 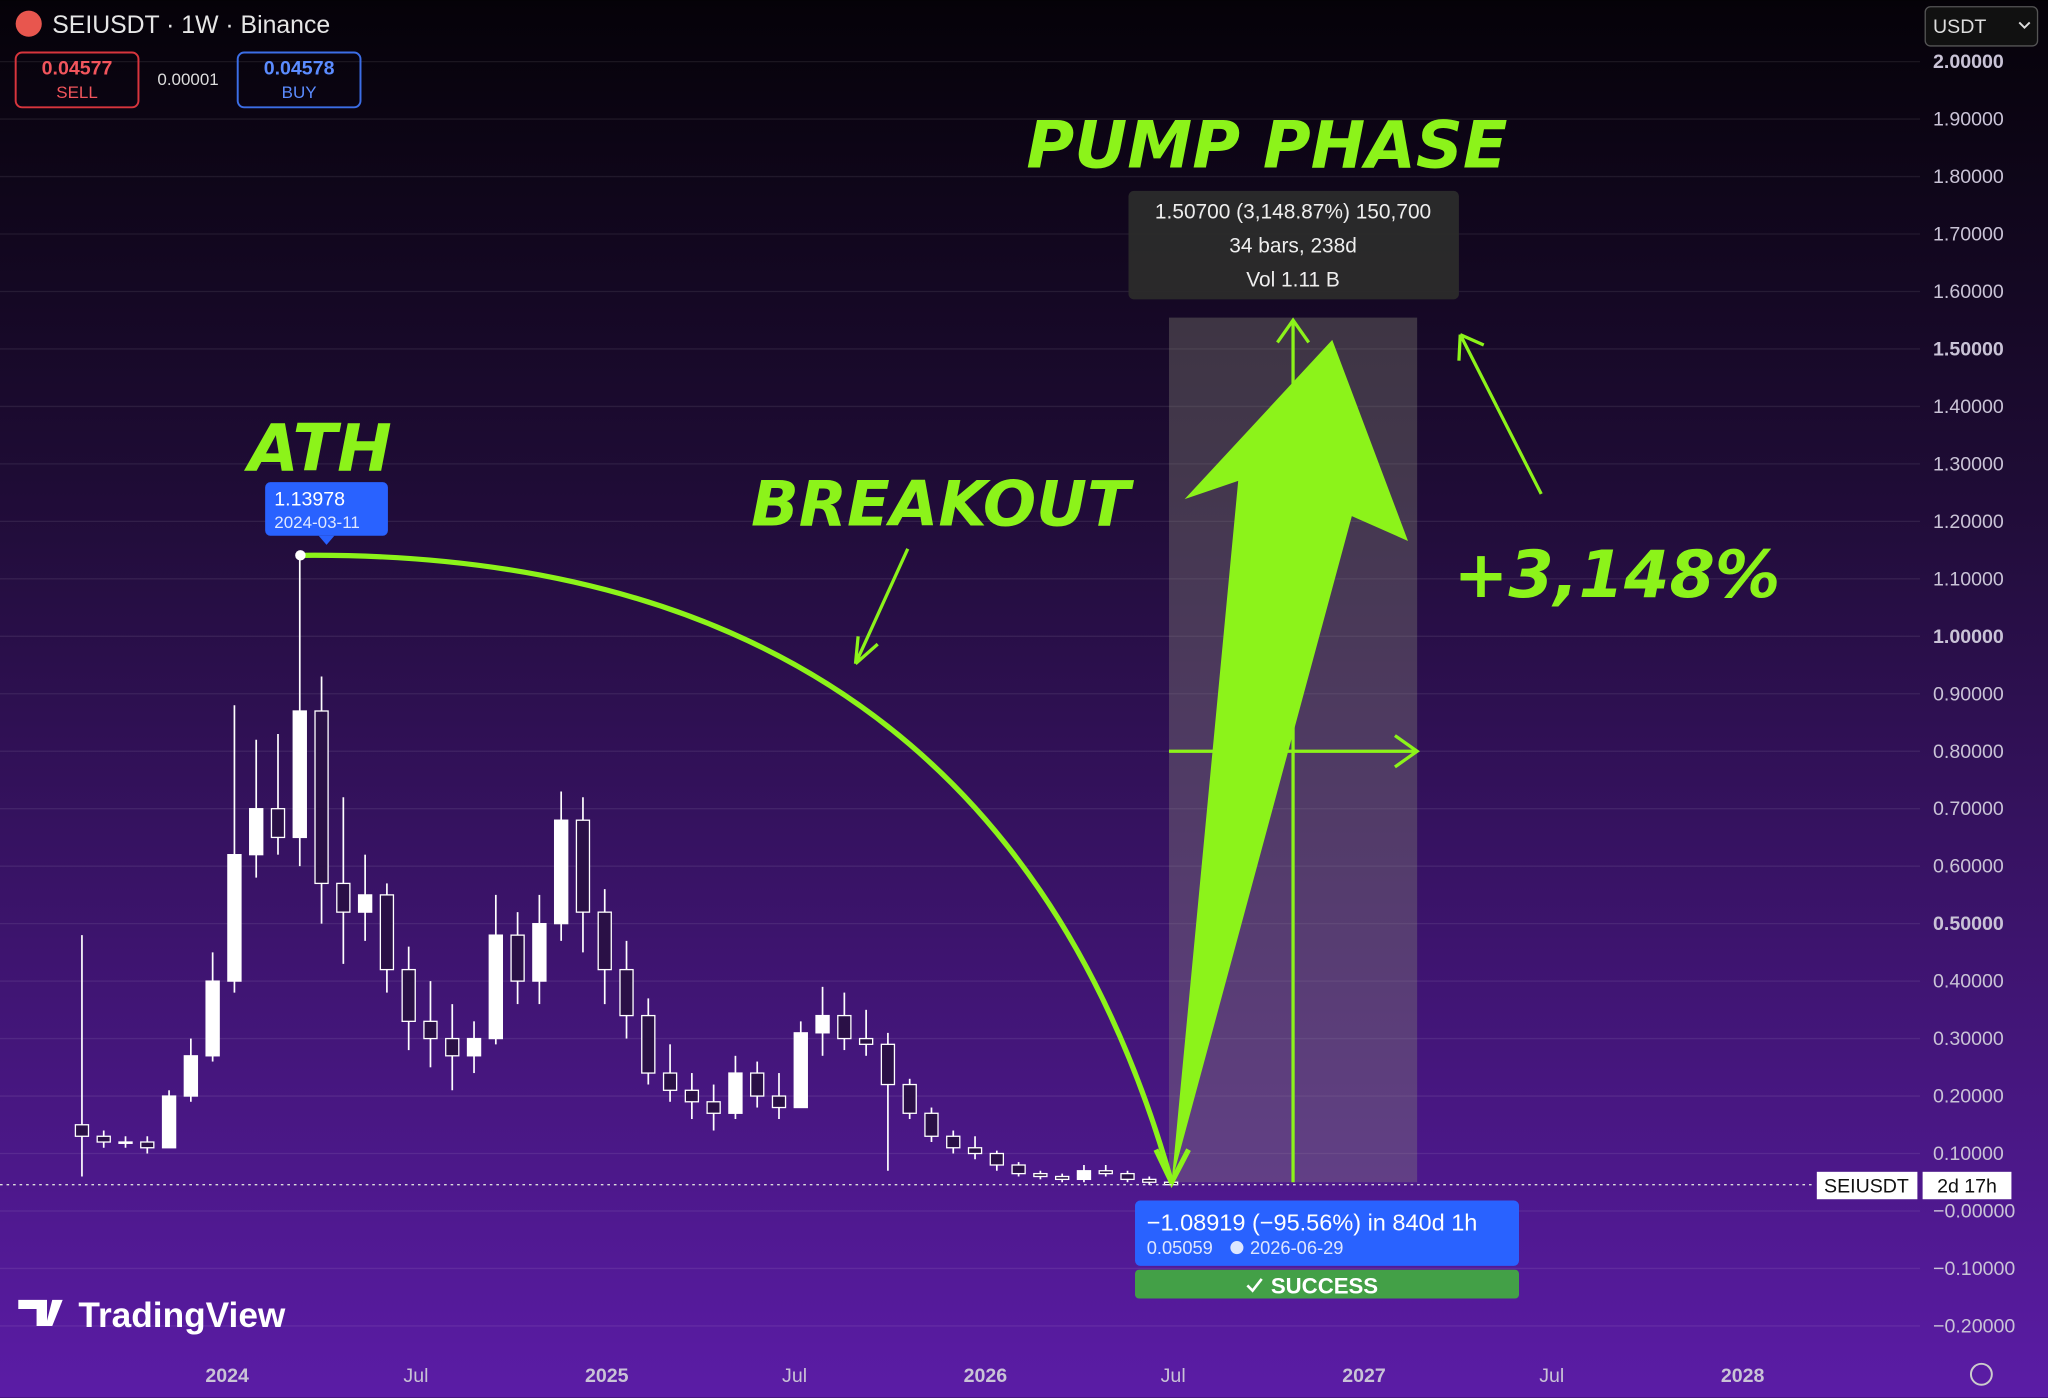 What do you see at coordinates (40, 1312) in the screenshot?
I see `logo-icon` at bounding box center [40, 1312].